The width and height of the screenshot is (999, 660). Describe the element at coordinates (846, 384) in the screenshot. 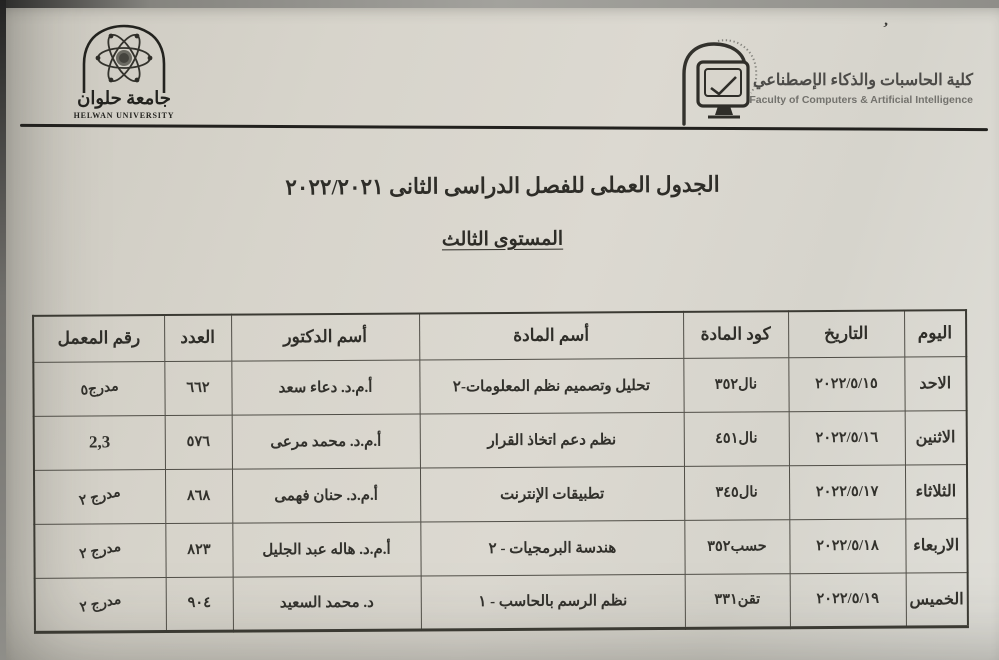

I see `date-cell: ٢٠٢٢/٥/١٥` at that location.